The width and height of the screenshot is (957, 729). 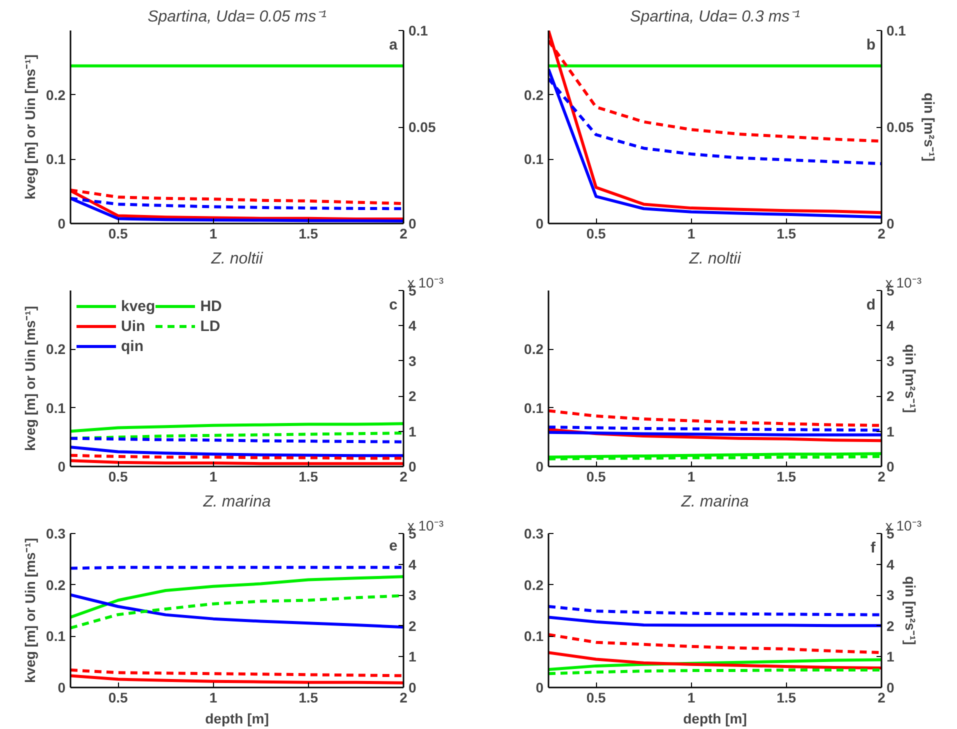 What do you see at coordinates (871, 305) in the screenshot?
I see `annotation: d` at bounding box center [871, 305].